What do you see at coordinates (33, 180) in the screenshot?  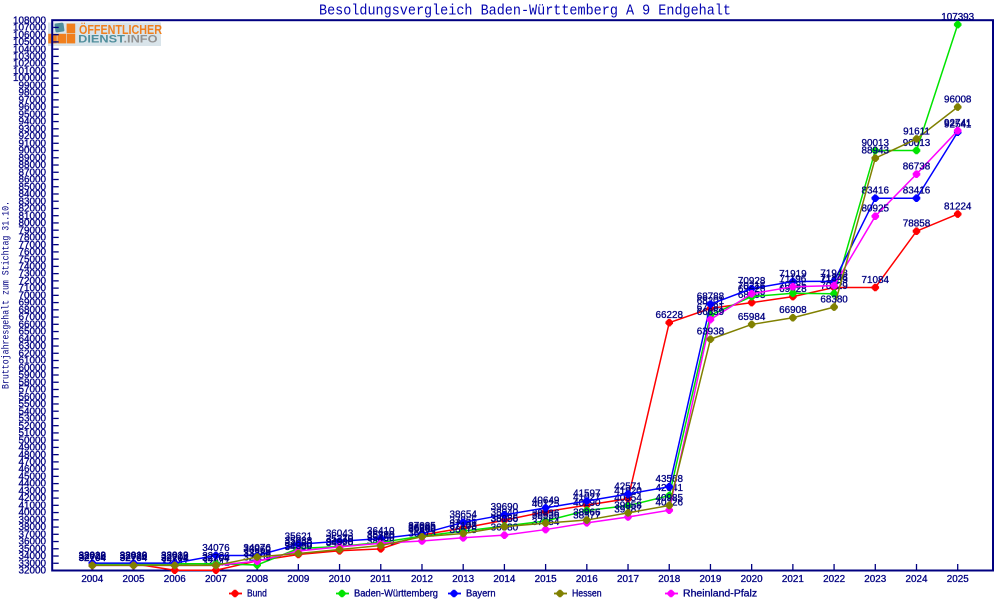 I see `svg-text: 86000` at bounding box center [33, 180].